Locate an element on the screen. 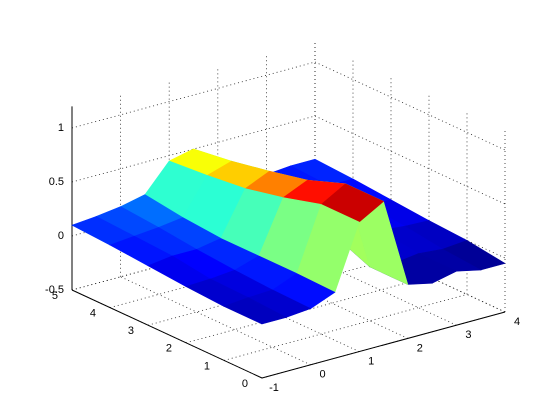  surface-patch is located at coordinates (255, 311).